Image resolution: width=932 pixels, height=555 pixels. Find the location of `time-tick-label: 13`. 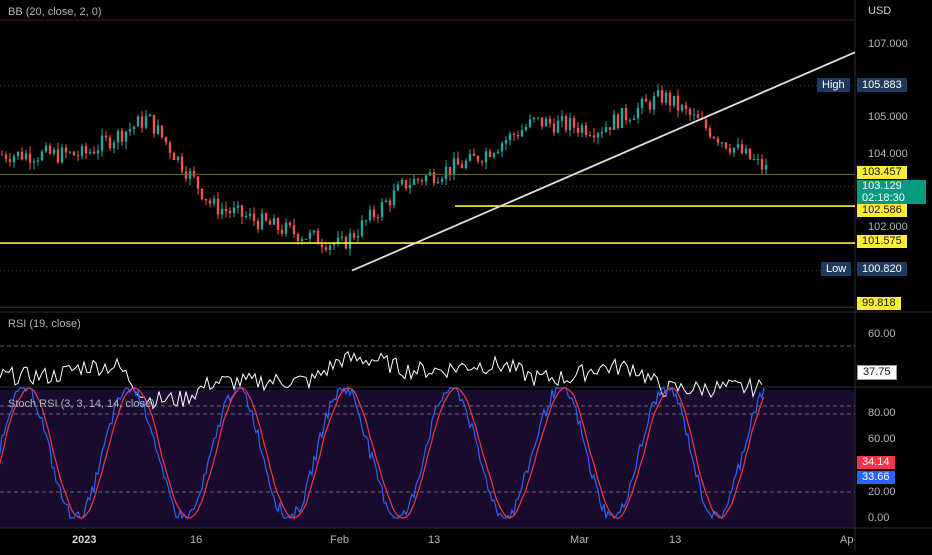

time-tick-label: 13 is located at coordinates (675, 540).